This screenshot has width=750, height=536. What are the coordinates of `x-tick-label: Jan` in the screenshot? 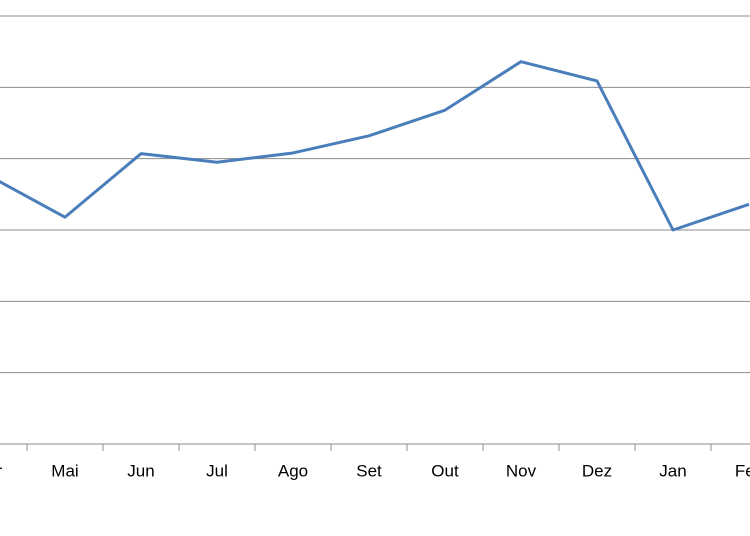 It's located at (672, 470).